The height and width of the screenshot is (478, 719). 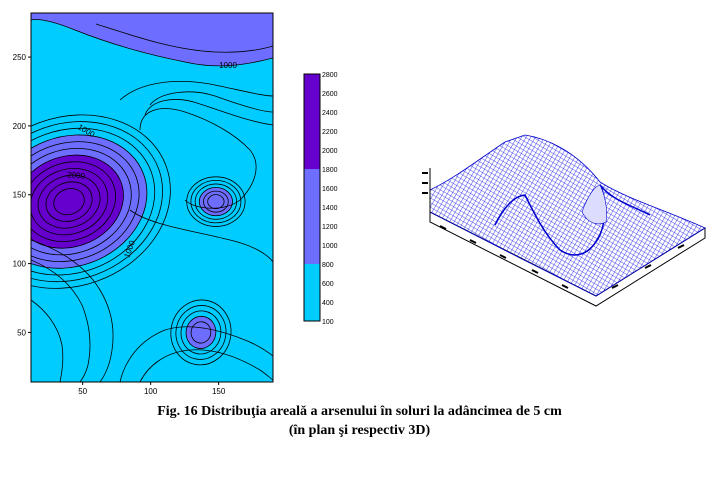 I want to click on contour-label: 1000, so click(x=228, y=65).